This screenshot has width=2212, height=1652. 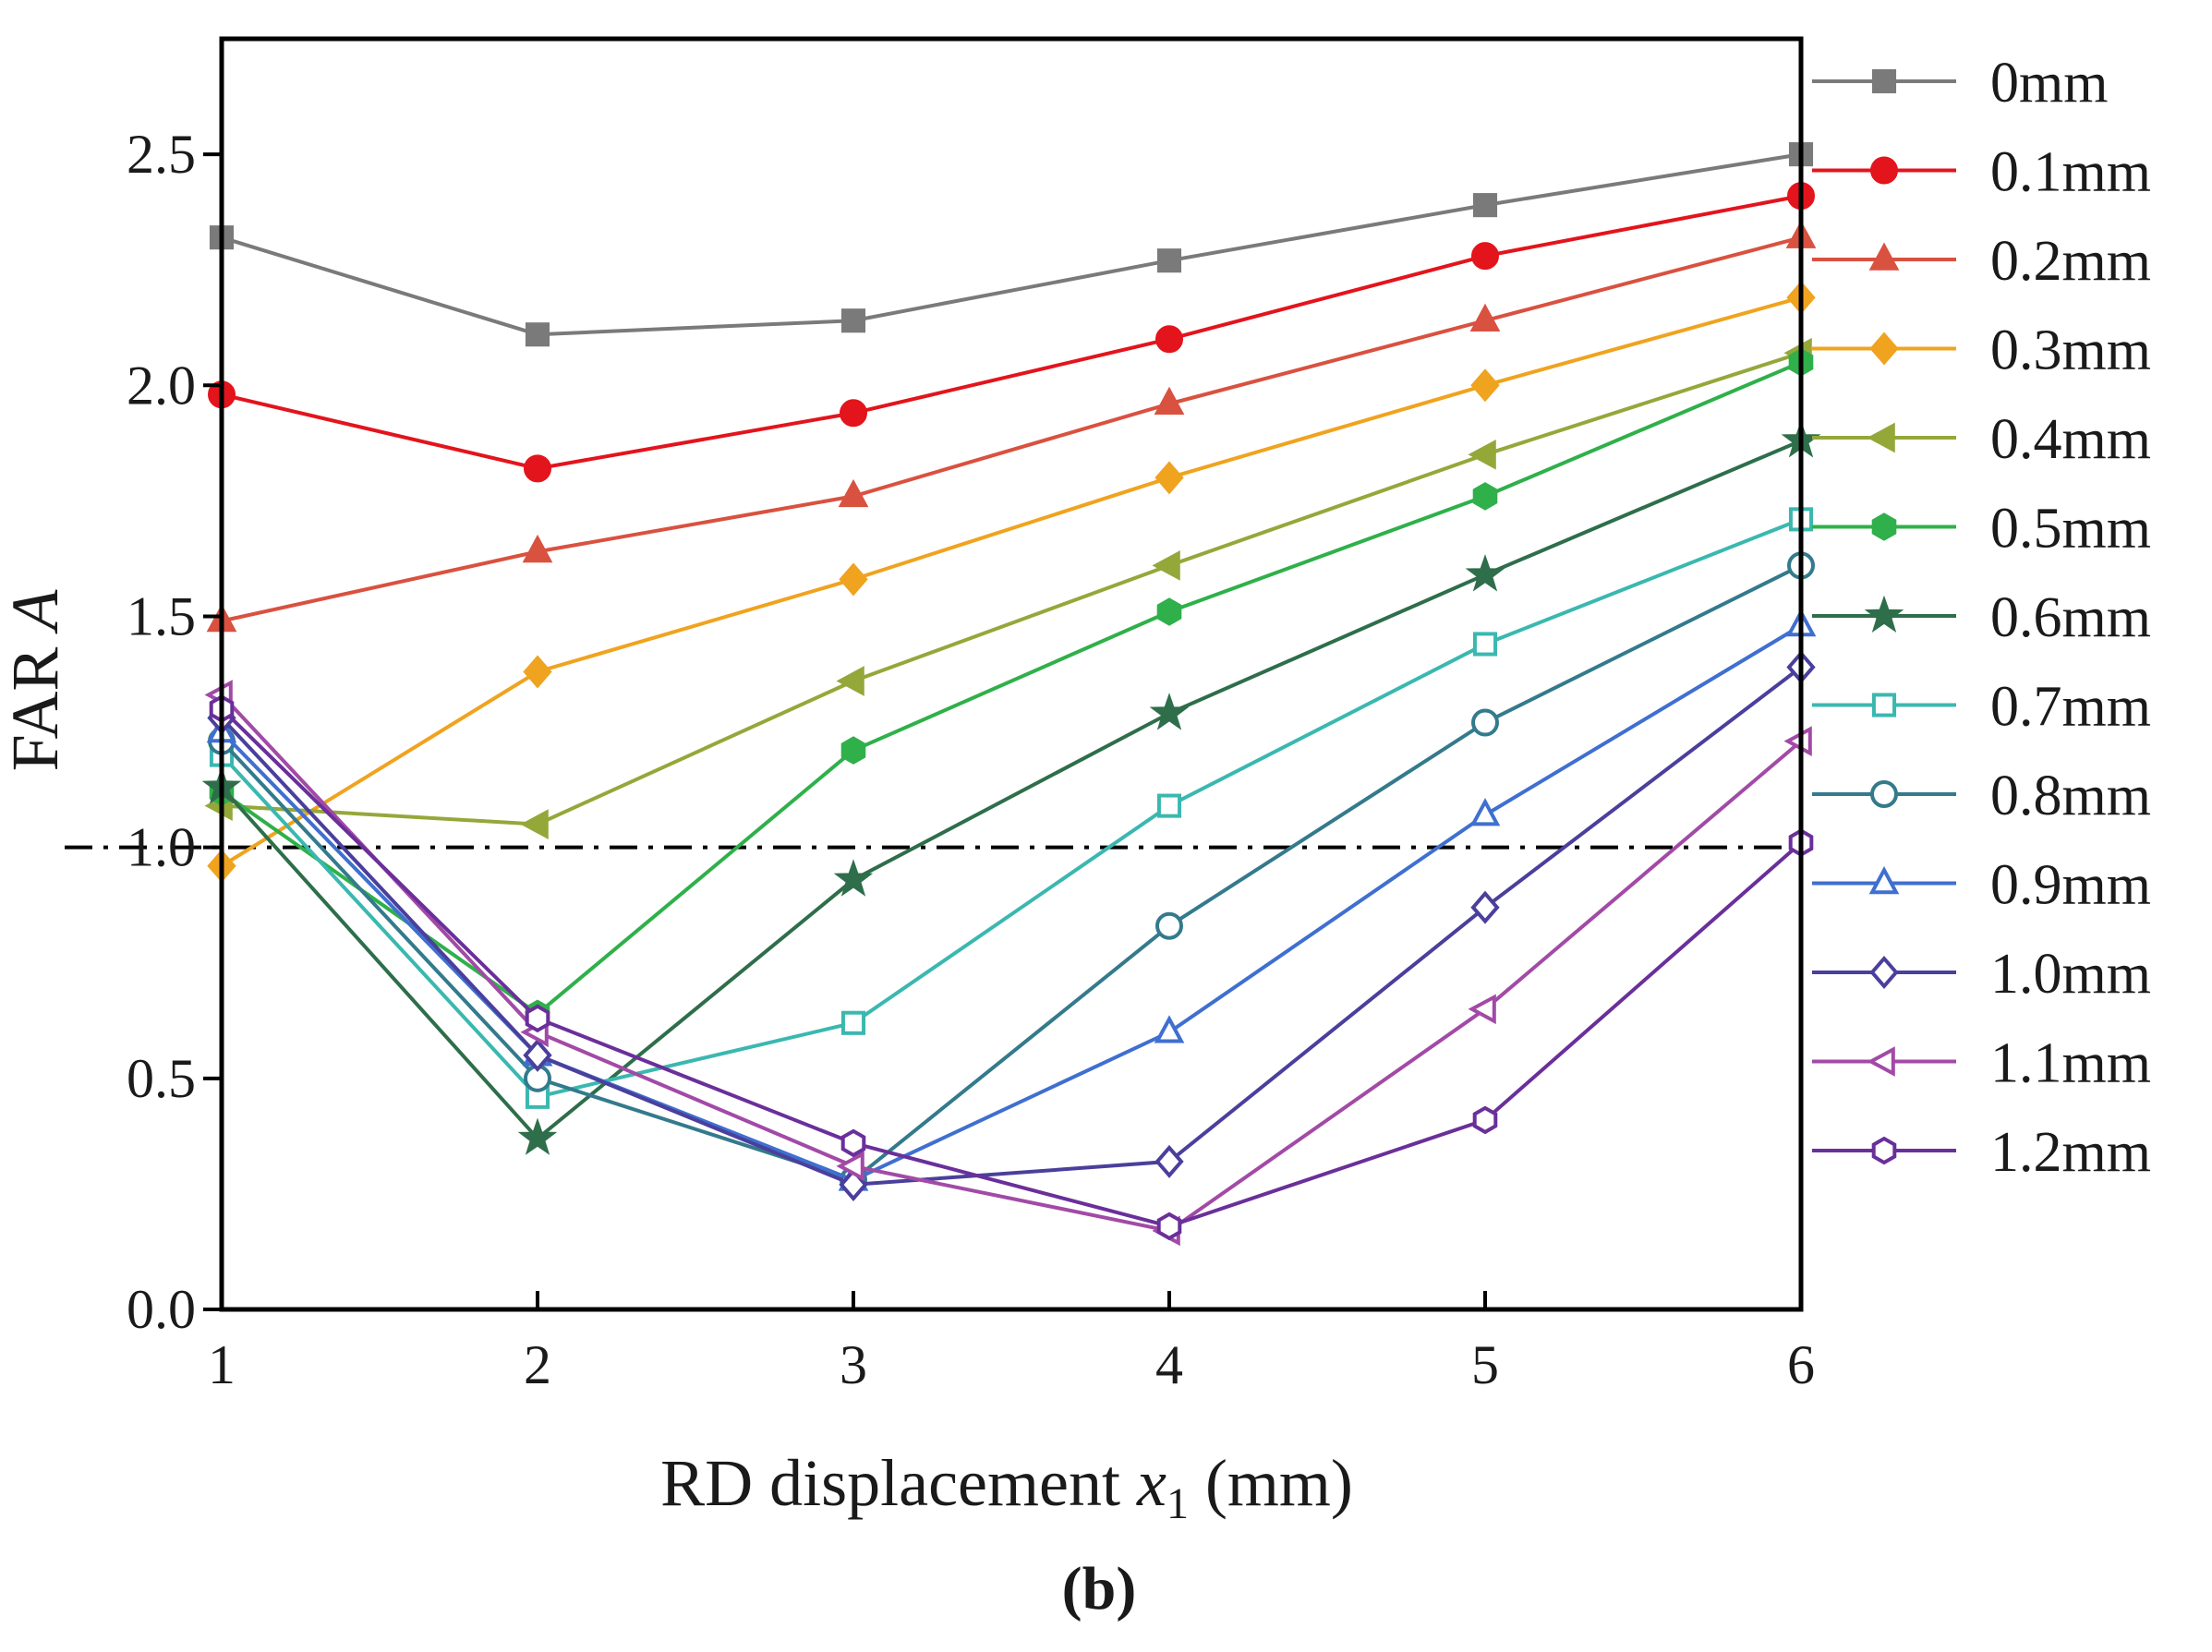 I want to click on x-tick-label: 2, so click(x=537, y=1364).